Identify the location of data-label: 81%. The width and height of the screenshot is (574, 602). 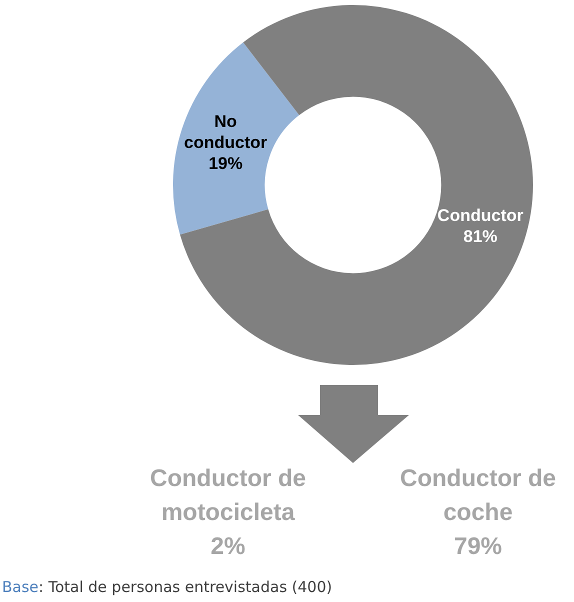
(480, 236).